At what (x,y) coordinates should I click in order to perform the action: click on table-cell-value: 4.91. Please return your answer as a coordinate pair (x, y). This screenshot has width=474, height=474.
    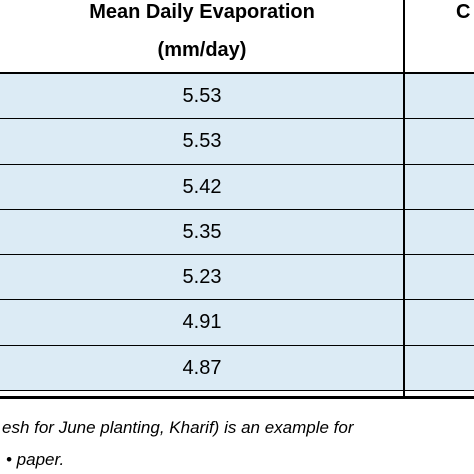
    Looking at the image, I should click on (202, 322).